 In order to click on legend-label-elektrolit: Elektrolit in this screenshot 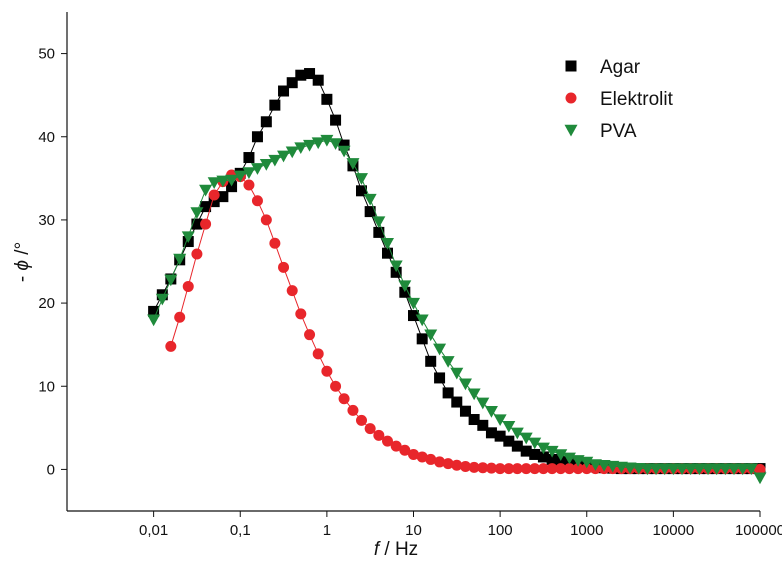, I will do `click(637, 99)`.